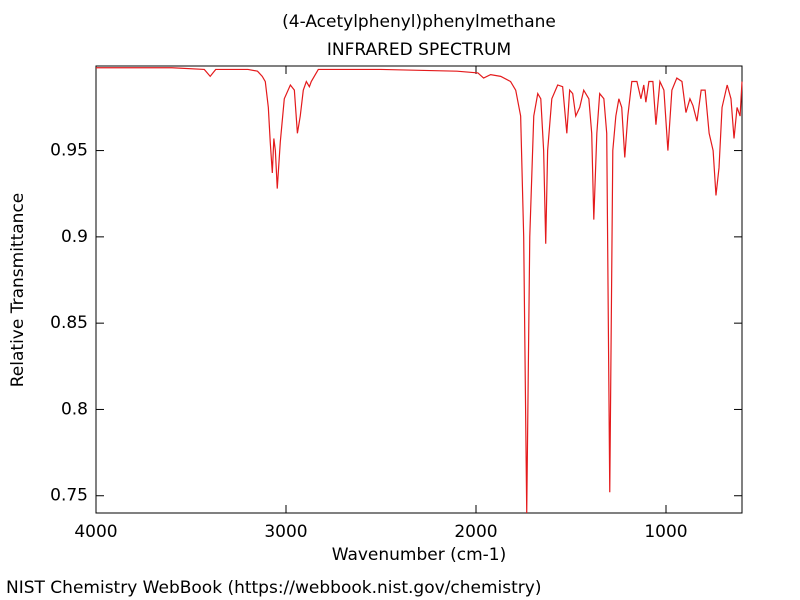  What do you see at coordinates (69, 496) in the screenshot?
I see `y-tick-label: 0.75` at bounding box center [69, 496].